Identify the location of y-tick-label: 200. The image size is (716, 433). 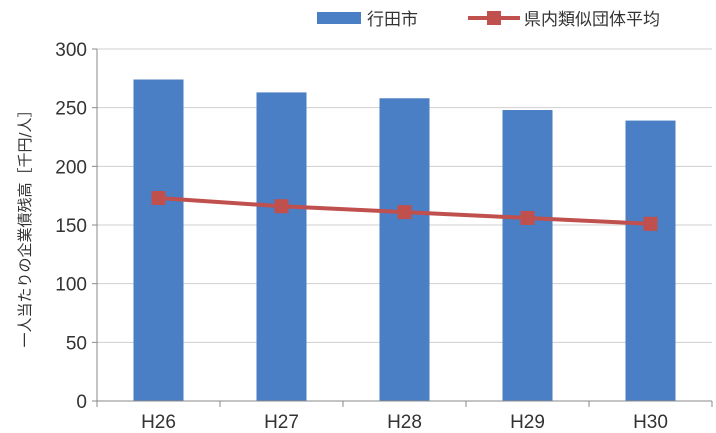
(71, 167).